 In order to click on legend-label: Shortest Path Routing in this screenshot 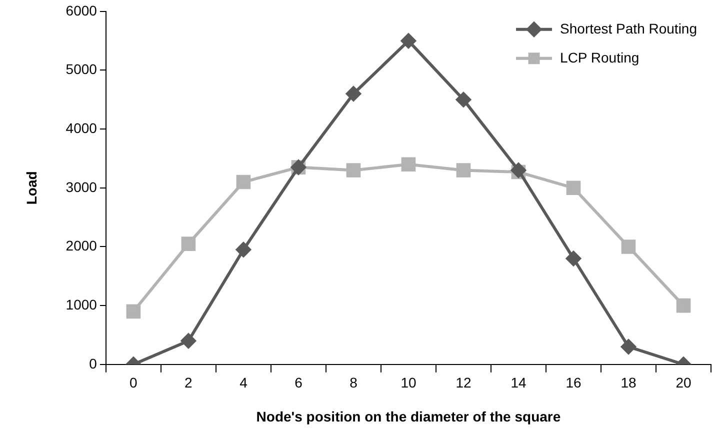, I will do `click(629, 28)`.